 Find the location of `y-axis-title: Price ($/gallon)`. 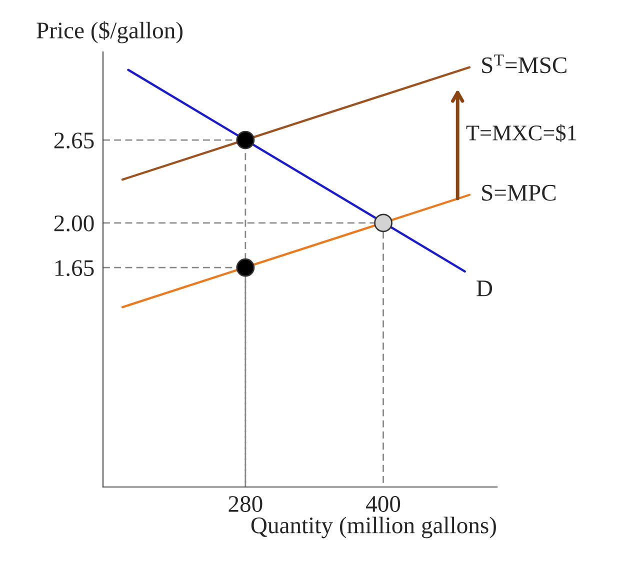

y-axis-title: Price ($/gallon) is located at coordinates (109, 32).